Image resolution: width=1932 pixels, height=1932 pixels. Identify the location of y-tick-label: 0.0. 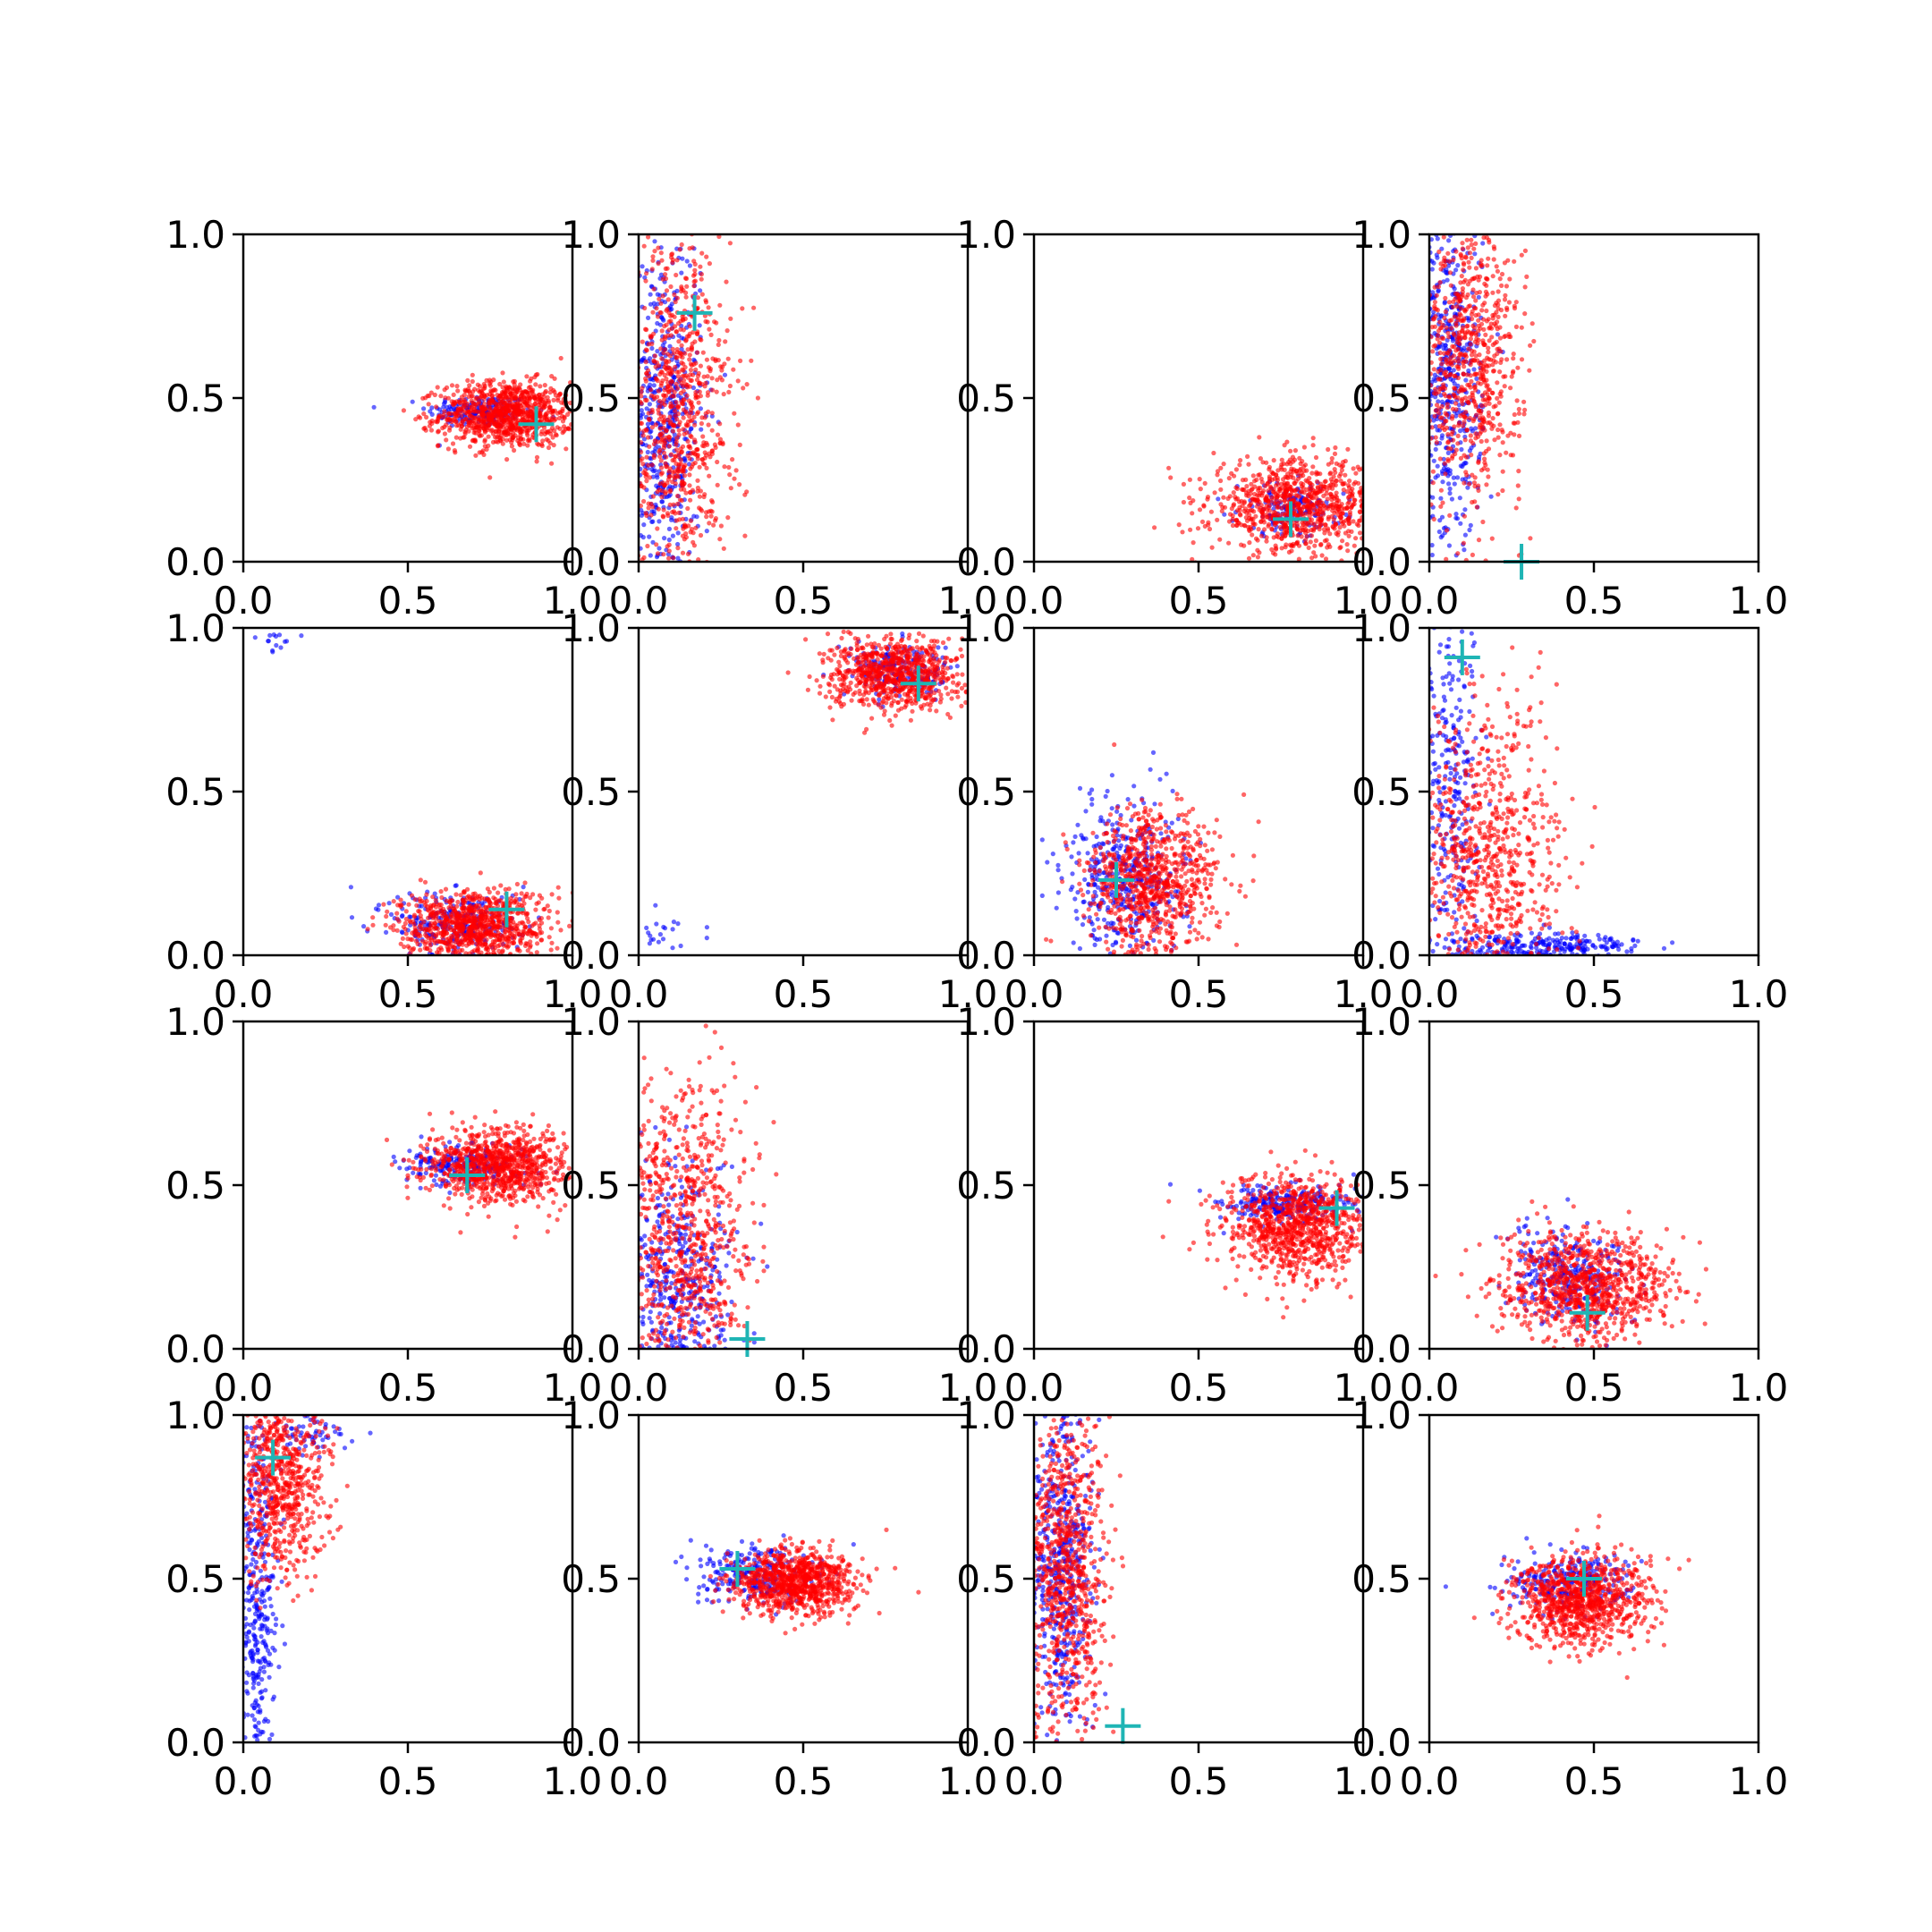
(195, 562).